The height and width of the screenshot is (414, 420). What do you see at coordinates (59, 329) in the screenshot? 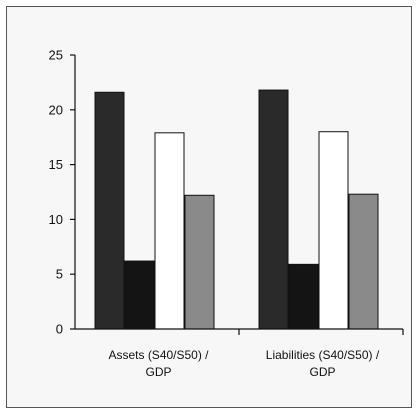
I see `y-tick-label: 0` at bounding box center [59, 329].